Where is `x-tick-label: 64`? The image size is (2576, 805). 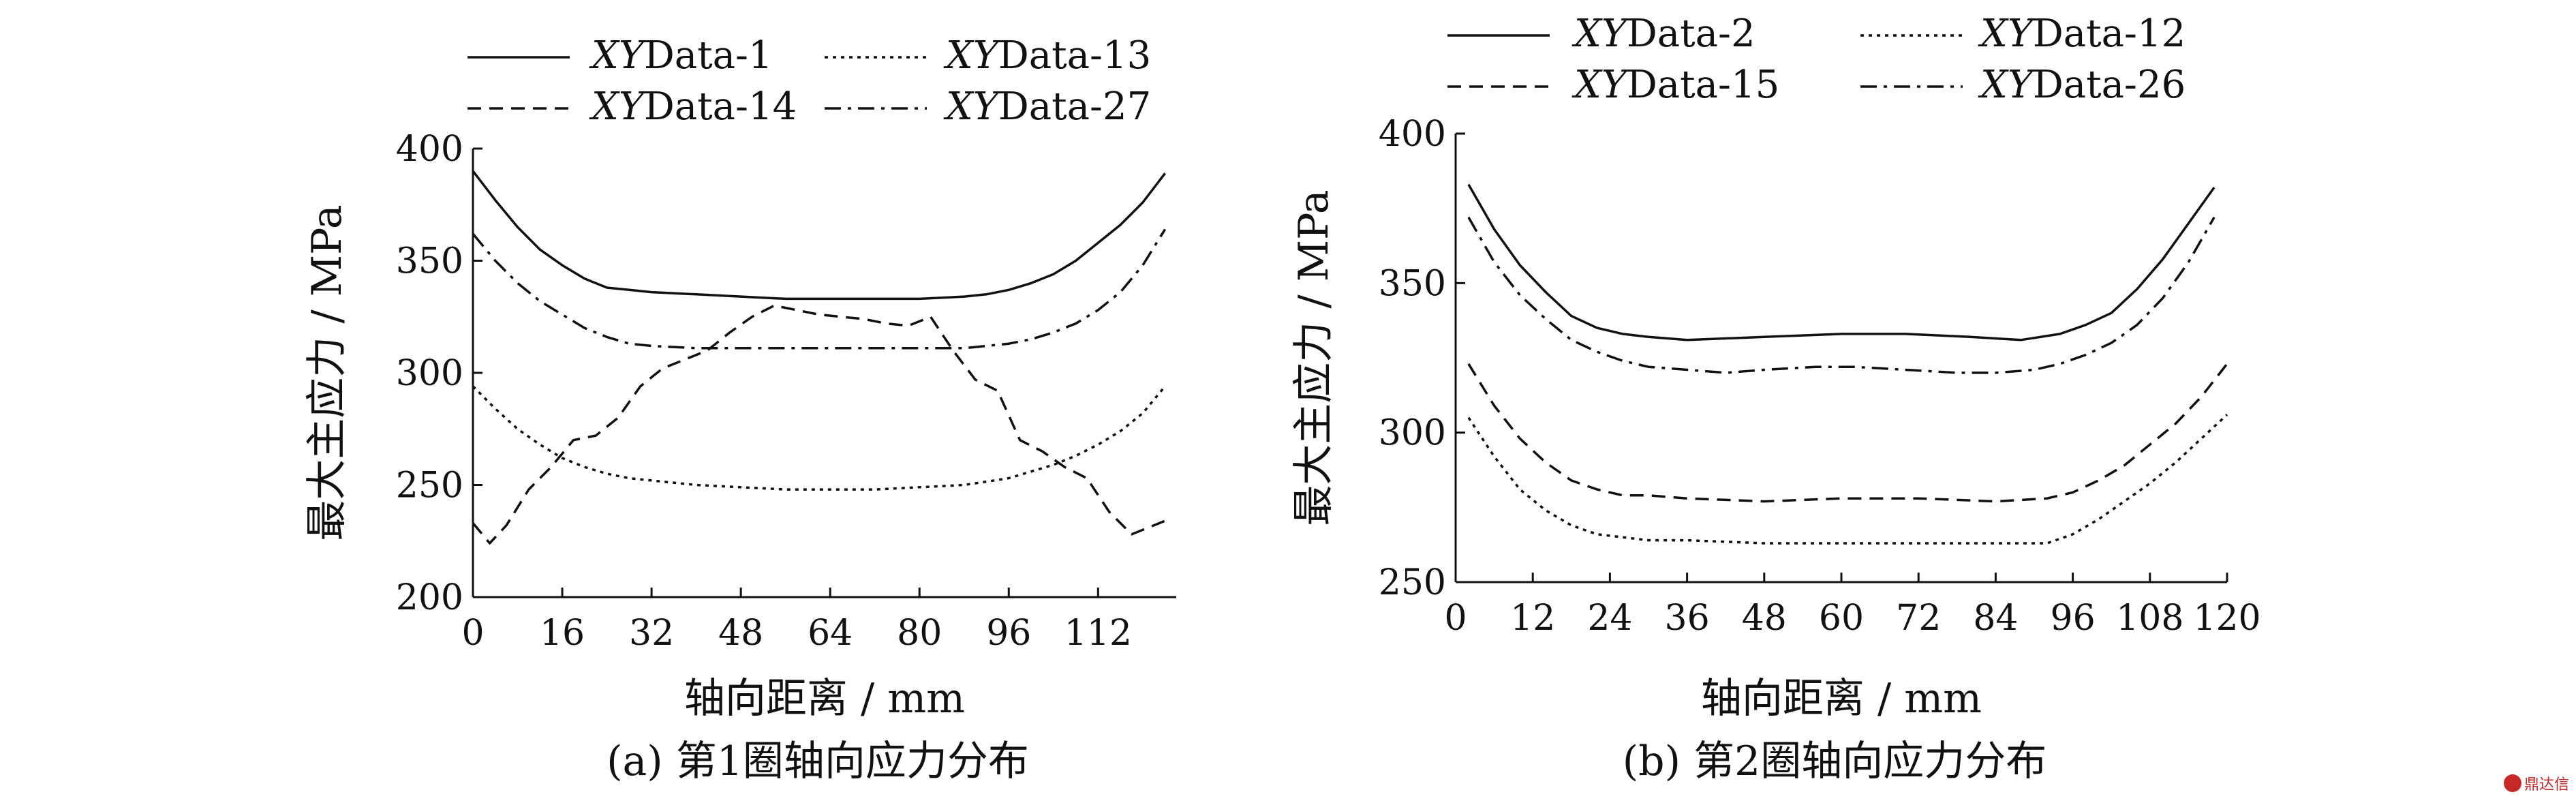 x-tick-label: 64 is located at coordinates (831, 633).